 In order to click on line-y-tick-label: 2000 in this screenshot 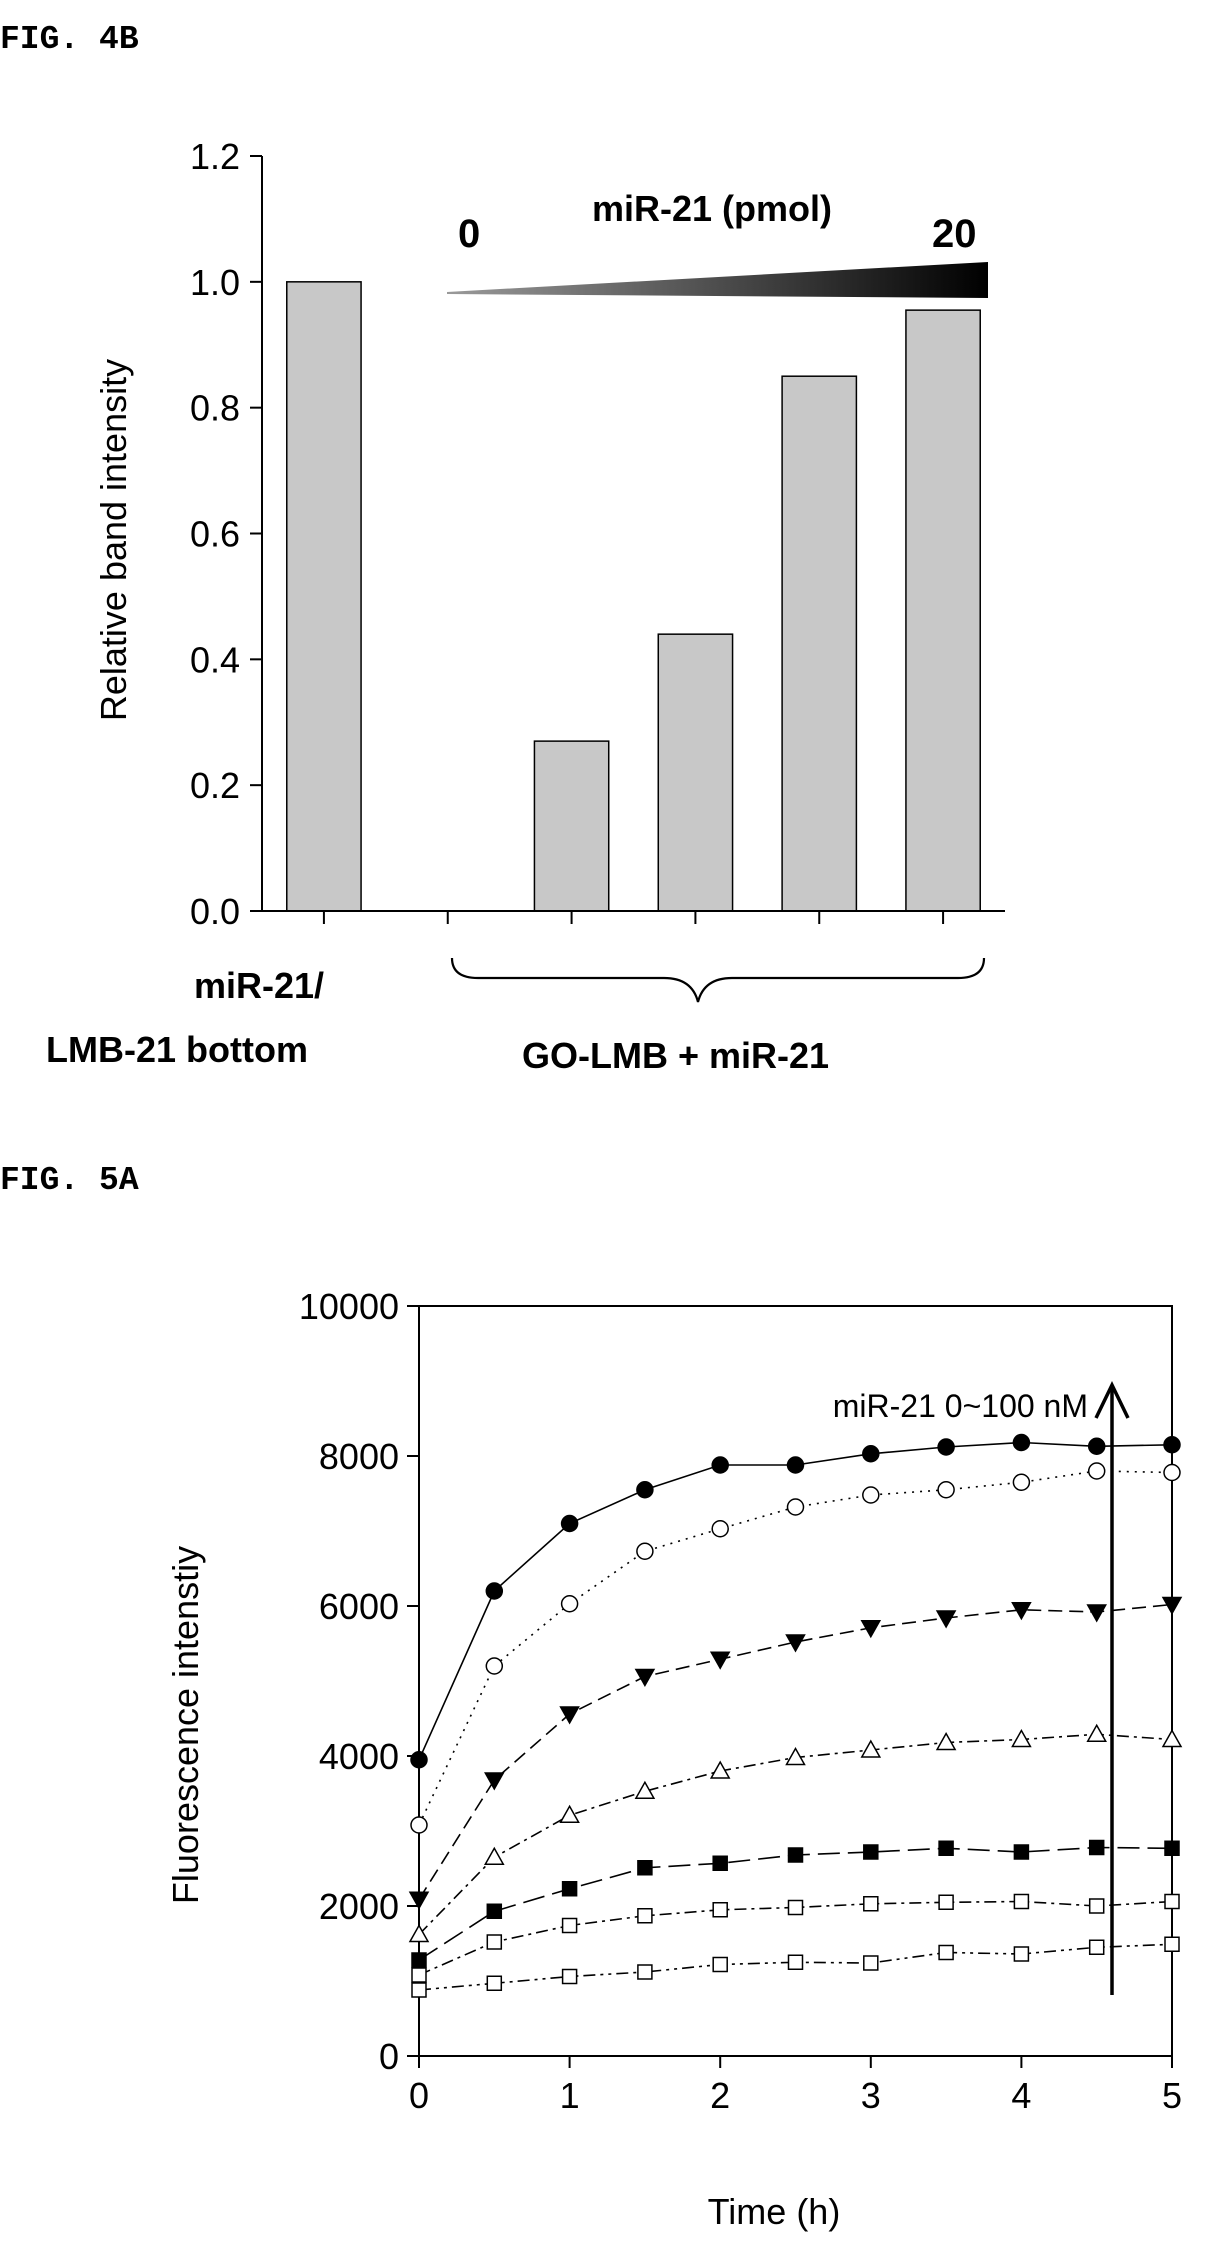, I will do `click(359, 1906)`.